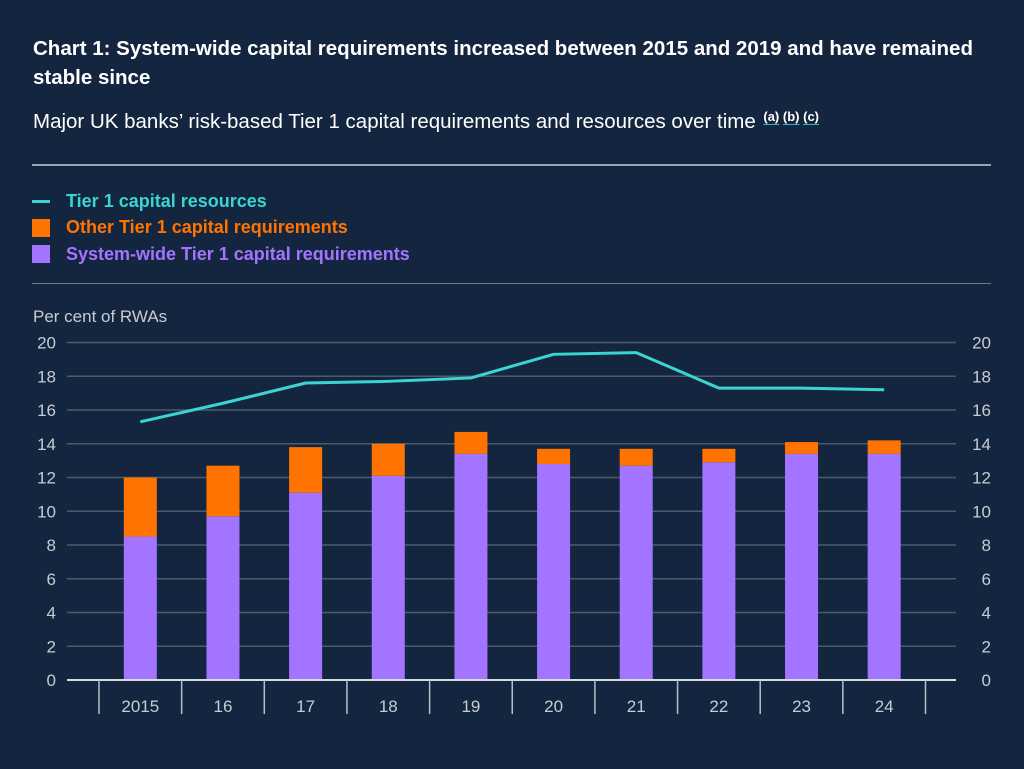  What do you see at coordinates (46, 511) in the screenshot?
I see `y-tick-label-left: 10` at bounding box center [46, 511].